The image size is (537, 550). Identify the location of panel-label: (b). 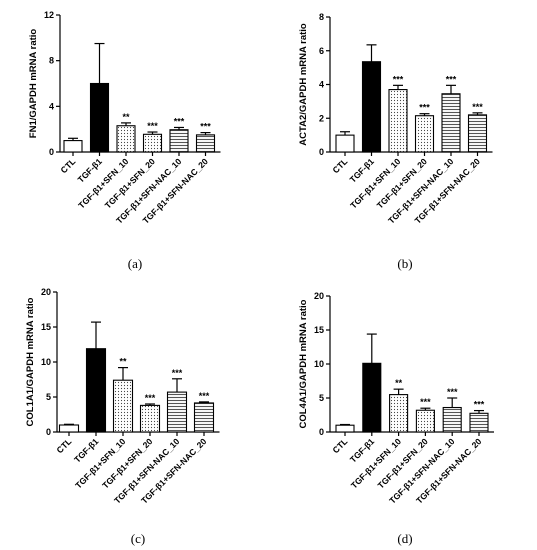
(404, 263).